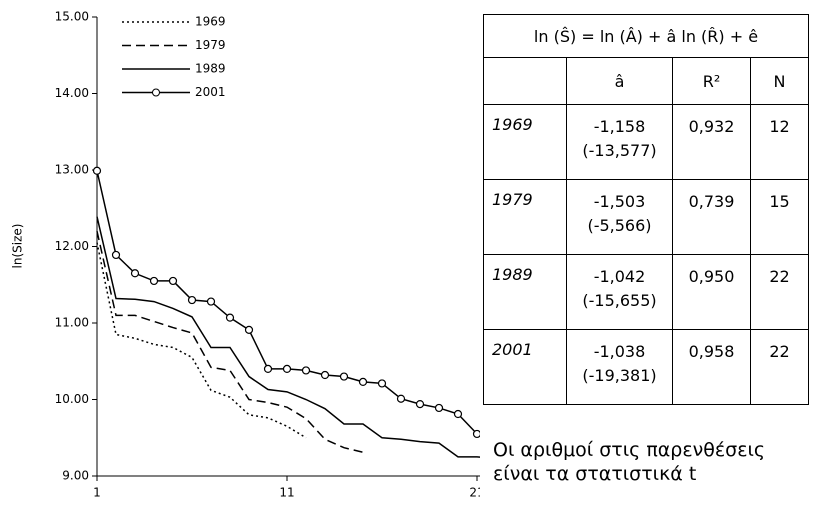  What do you see at coordinates (711, 201) in the screenshot?
I see `cell-text: 0,739` at bounding box center [711, 201].